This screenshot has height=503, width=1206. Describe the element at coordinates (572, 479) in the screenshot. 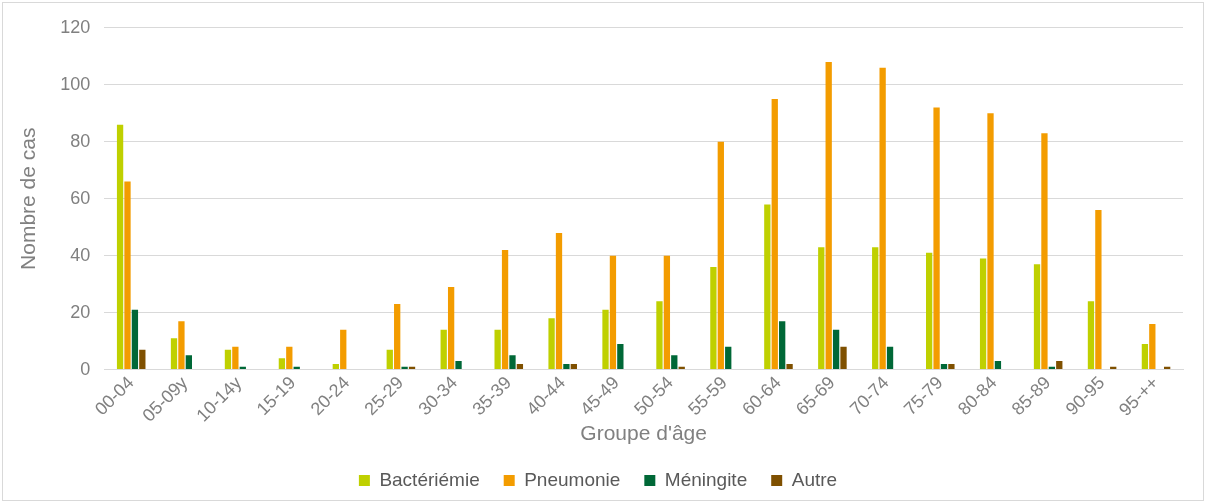

I see `legend-label: Pneumonie` at that location.